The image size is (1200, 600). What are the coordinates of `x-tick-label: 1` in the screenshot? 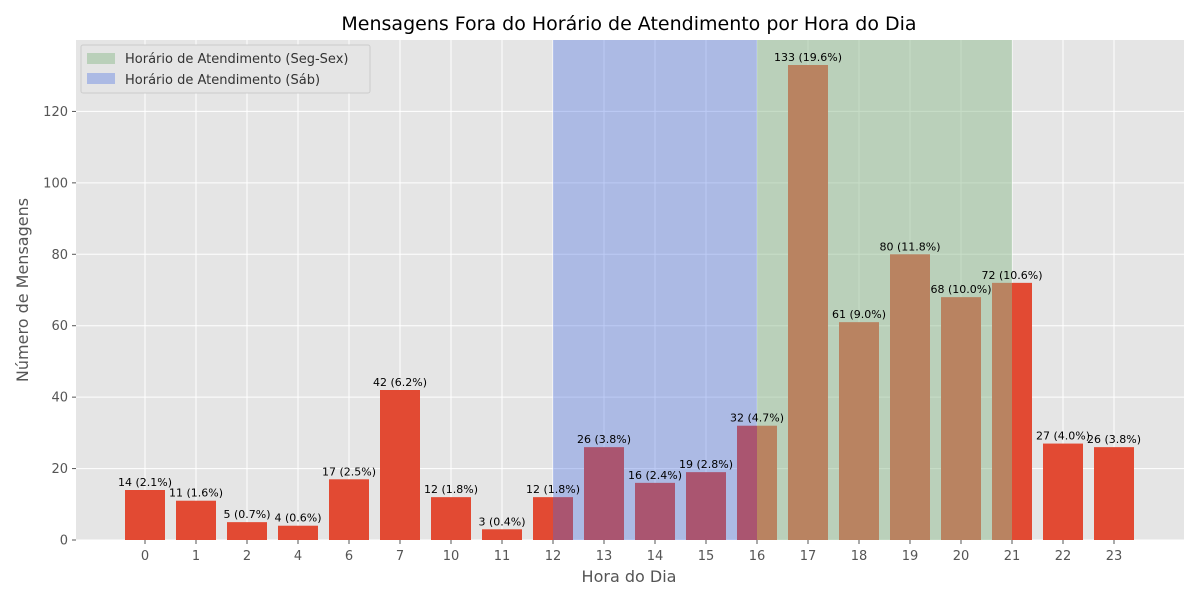 It's located at (196, 556).